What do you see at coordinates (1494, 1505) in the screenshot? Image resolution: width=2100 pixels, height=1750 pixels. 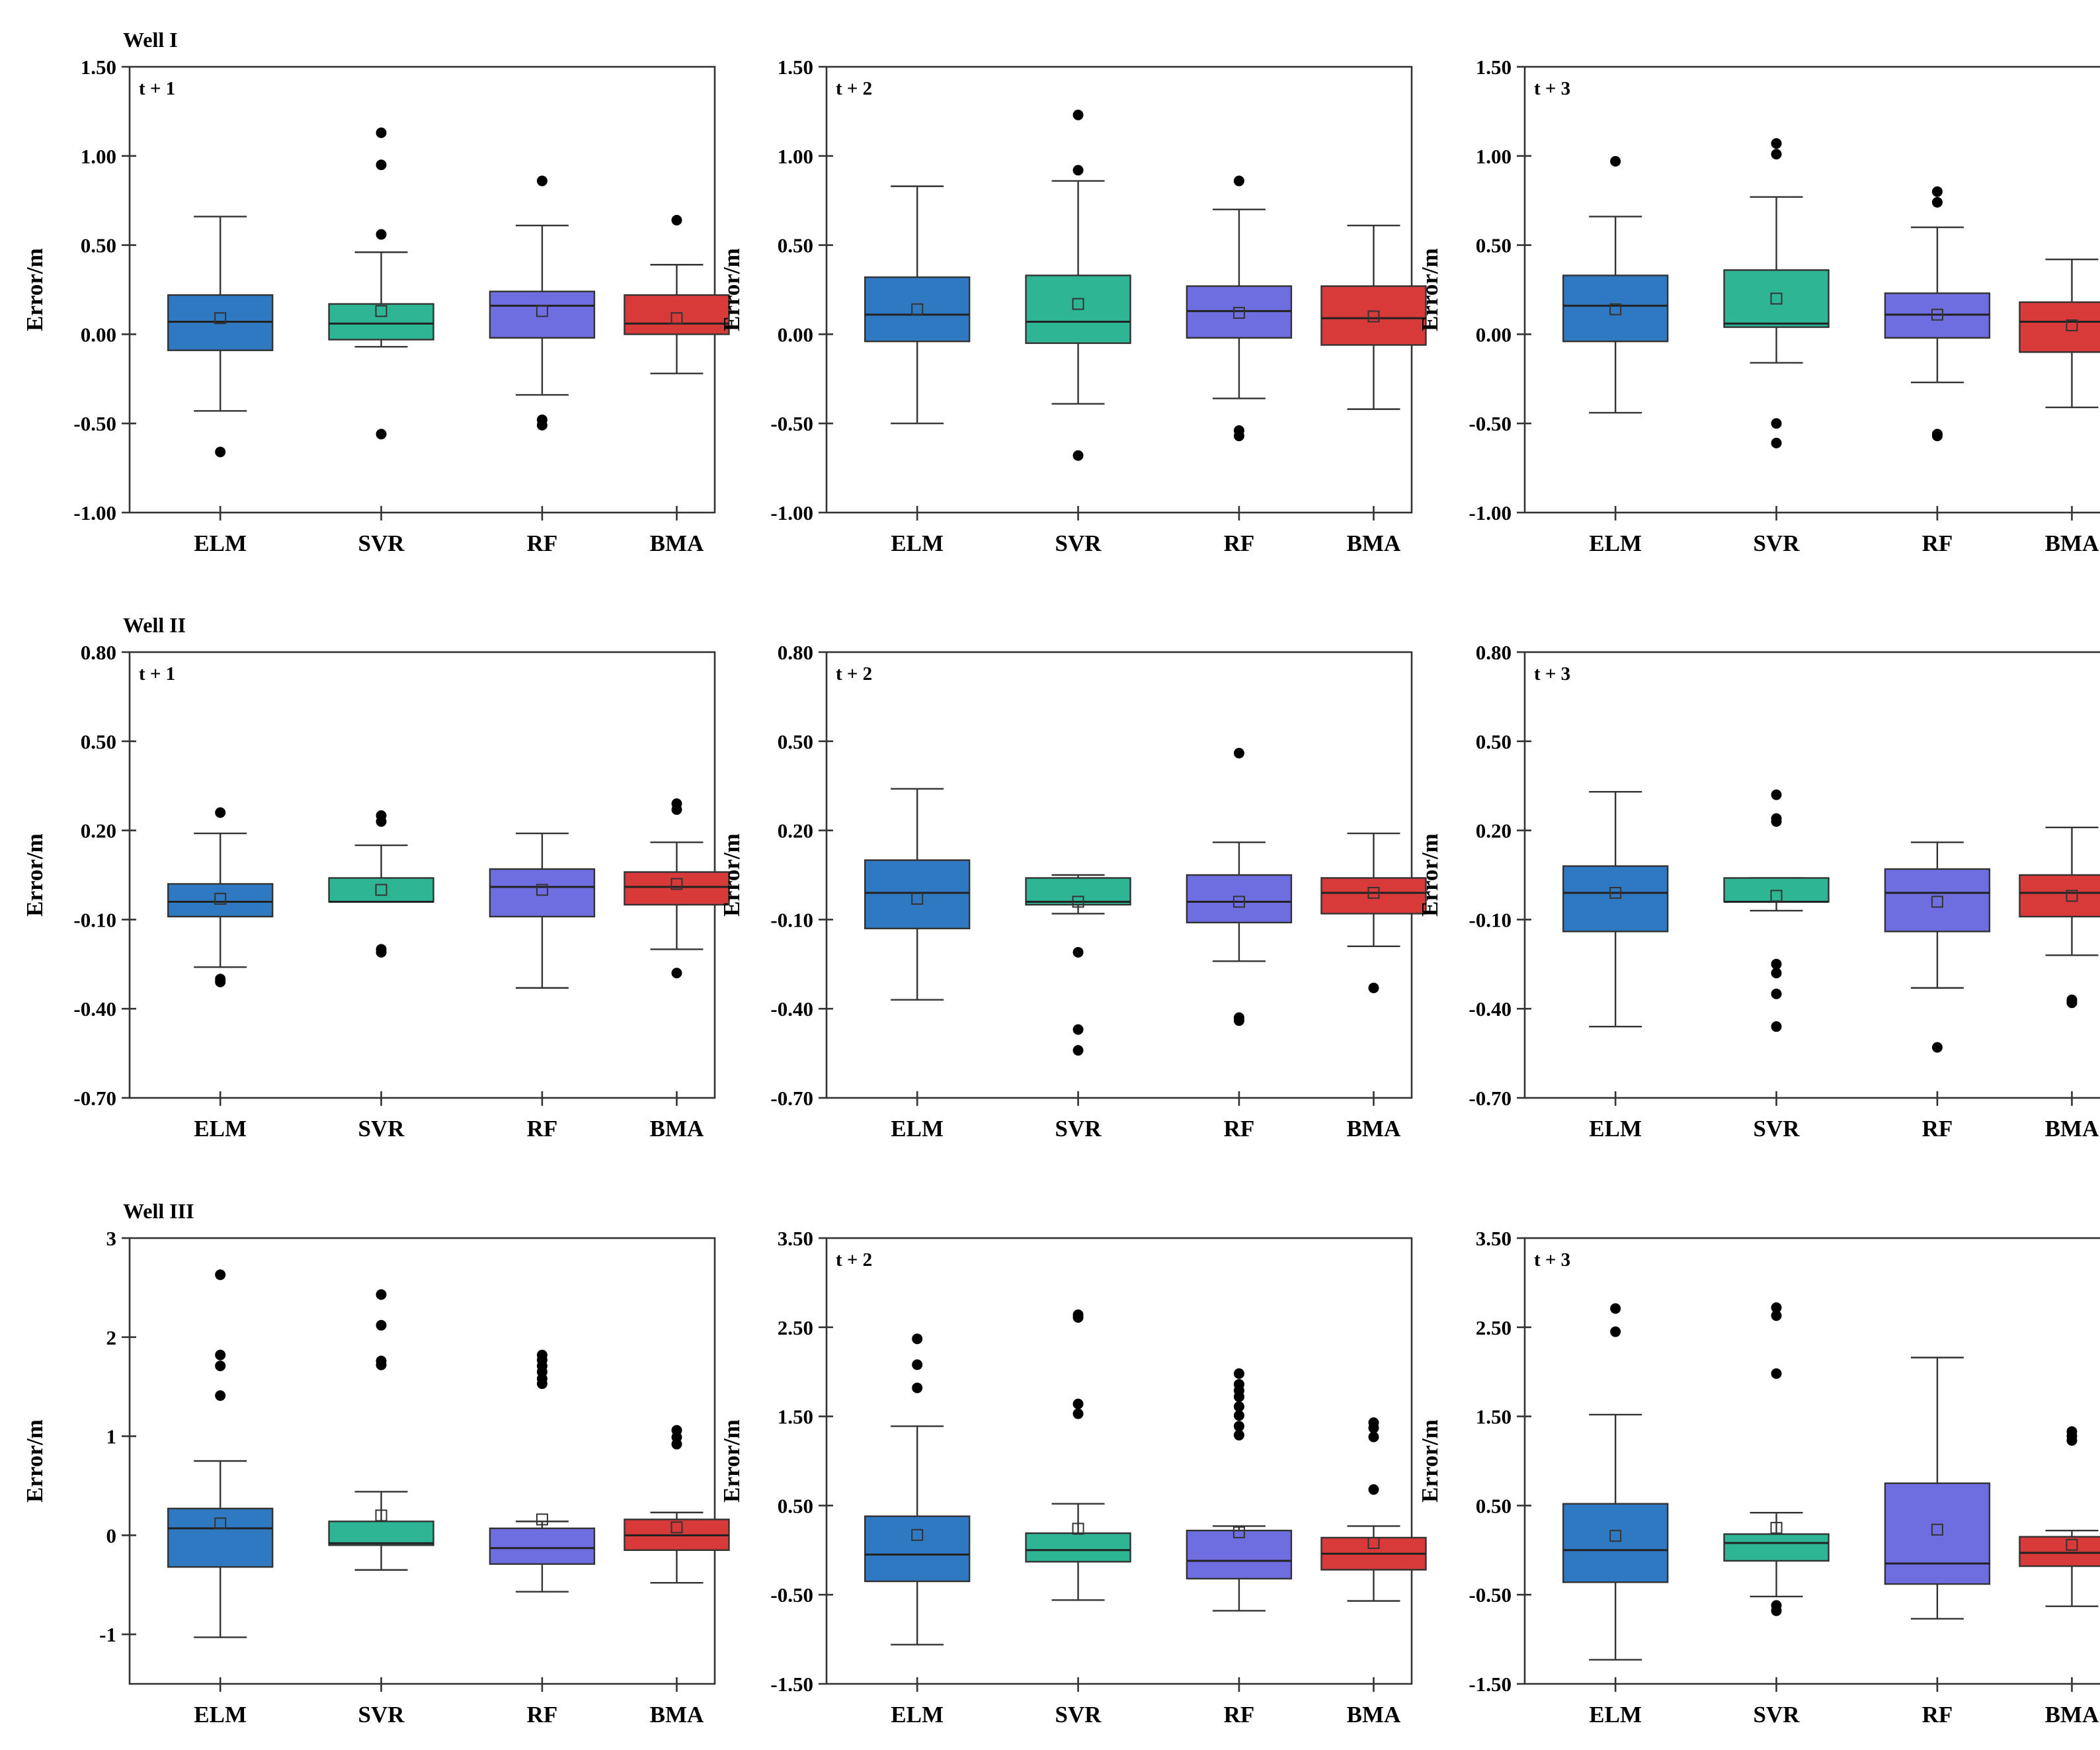 I see `y-tick-label: 0.50` at bounding box center [1494, 1505].